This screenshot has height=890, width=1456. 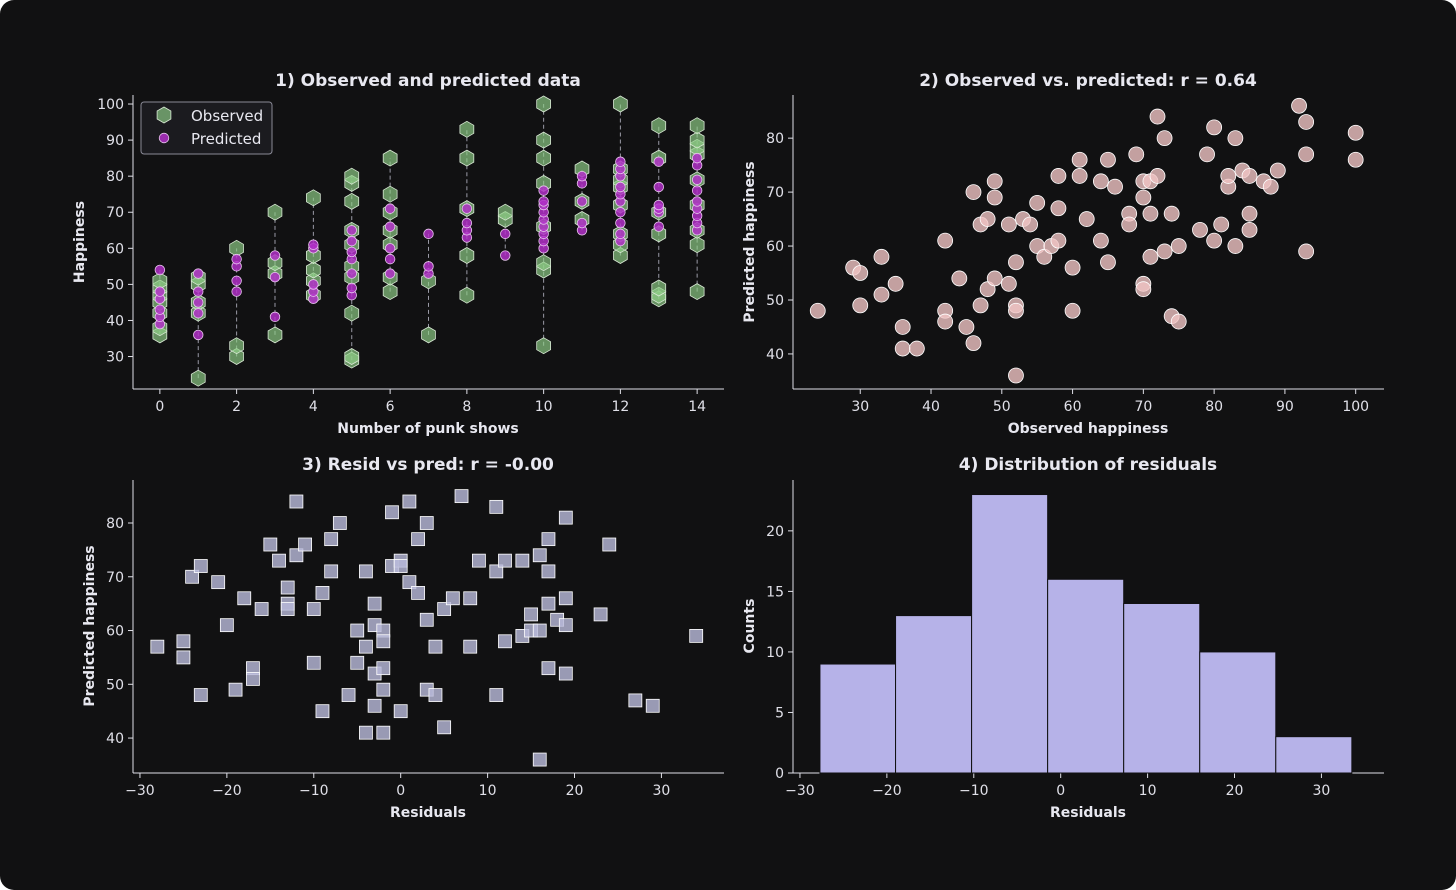 I want to click on x-tick-label: 4, so click(x=313, y=407).